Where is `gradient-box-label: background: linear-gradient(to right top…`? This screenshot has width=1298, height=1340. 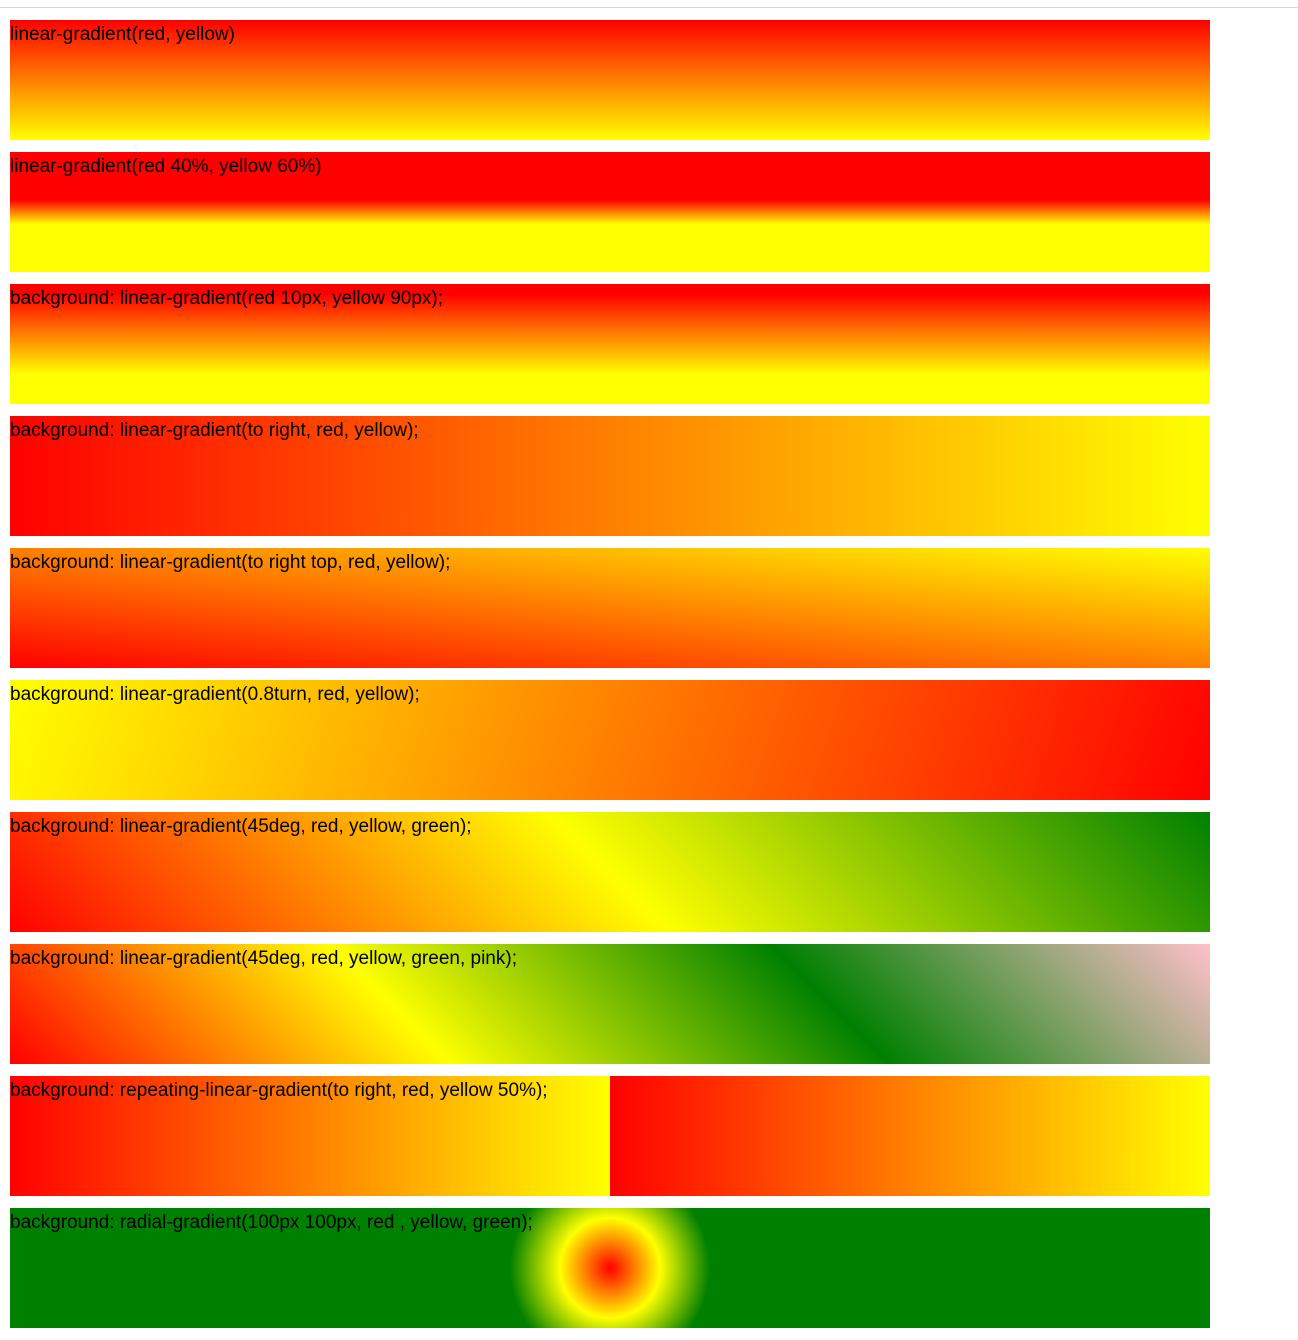 gradient-box-label: background: linear-gradient(to right top… is located at coordinates (230, 562).